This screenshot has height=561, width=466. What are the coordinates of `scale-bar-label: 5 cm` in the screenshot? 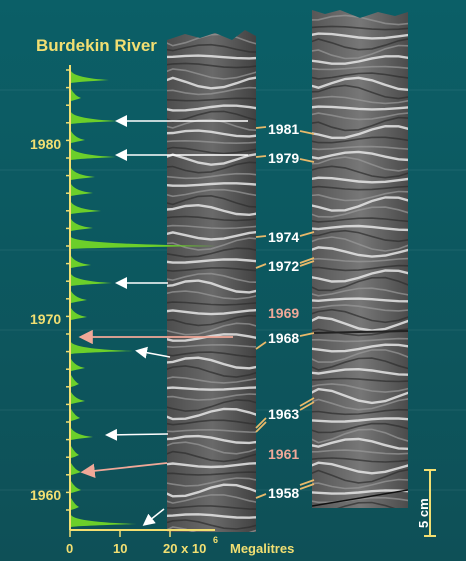 It's located at (423, 513).